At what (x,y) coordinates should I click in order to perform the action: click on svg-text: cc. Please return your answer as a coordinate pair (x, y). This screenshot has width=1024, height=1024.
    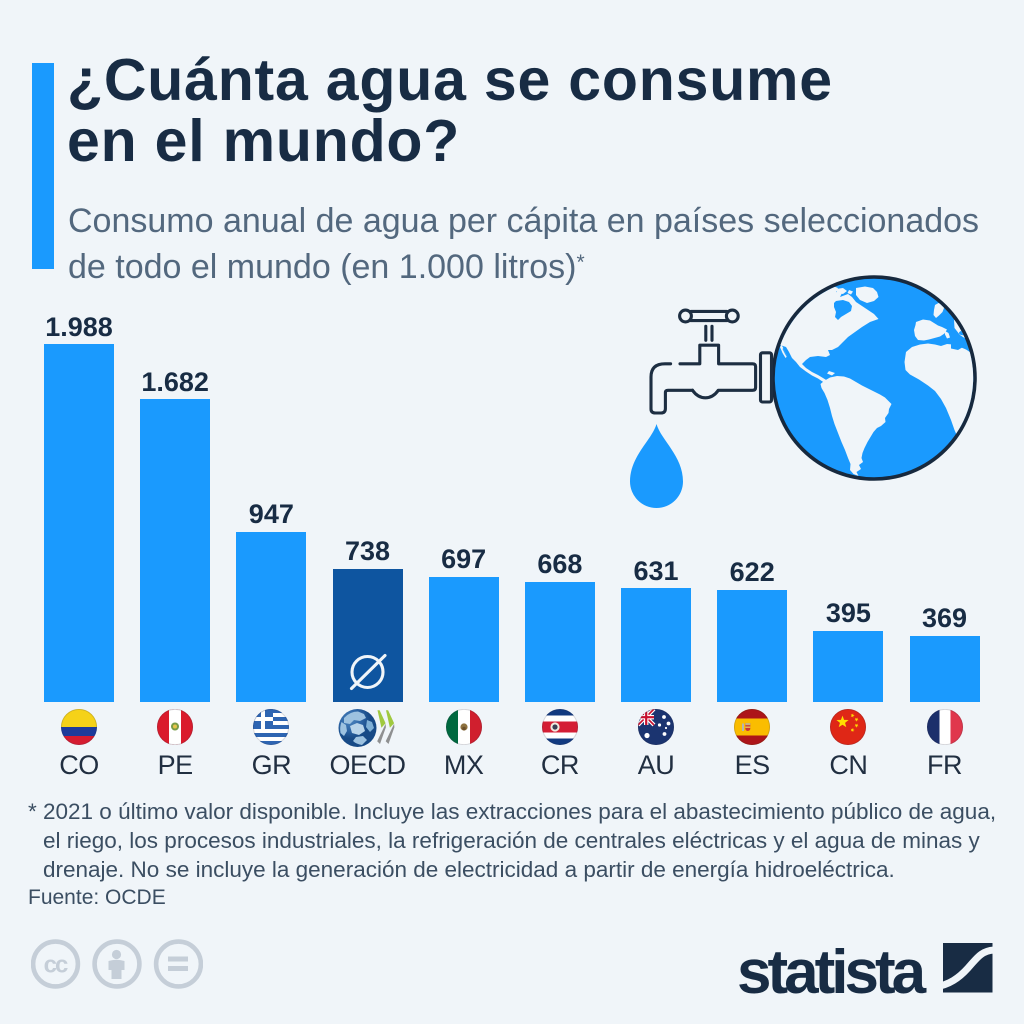
    Looking at the image, I should click on (56, 965).